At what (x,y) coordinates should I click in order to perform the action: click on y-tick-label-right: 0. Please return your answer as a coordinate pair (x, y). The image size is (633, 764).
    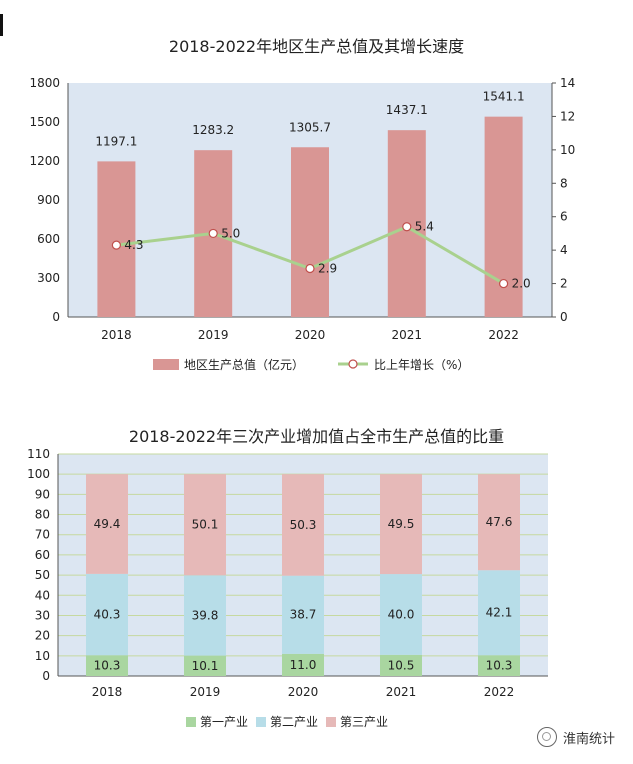
    Looking at the image, I should click on (564, 317).